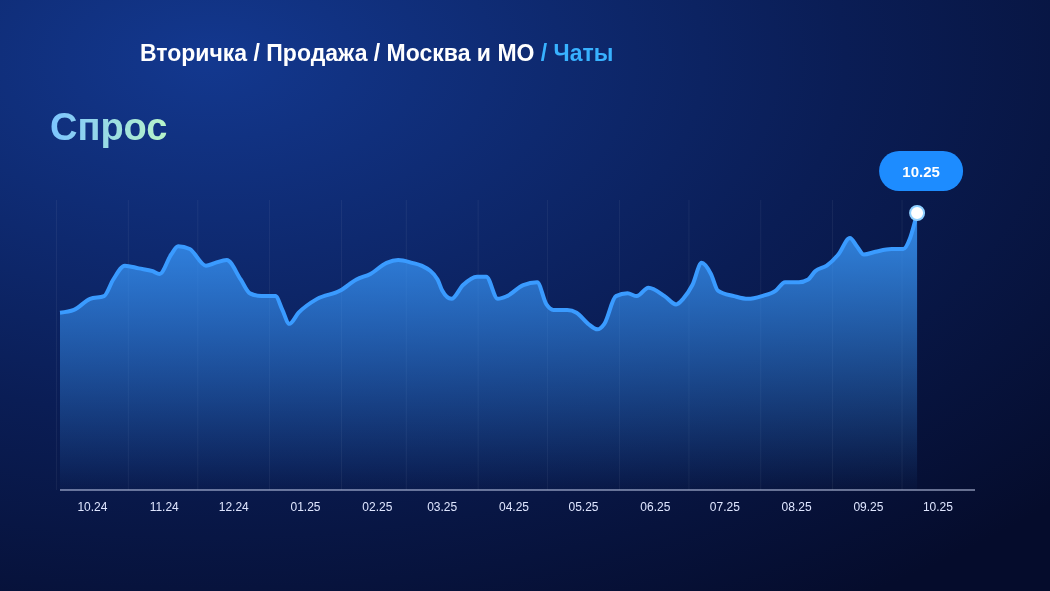  I want to click on x-tick-label: 11.24, so click(164, 507).